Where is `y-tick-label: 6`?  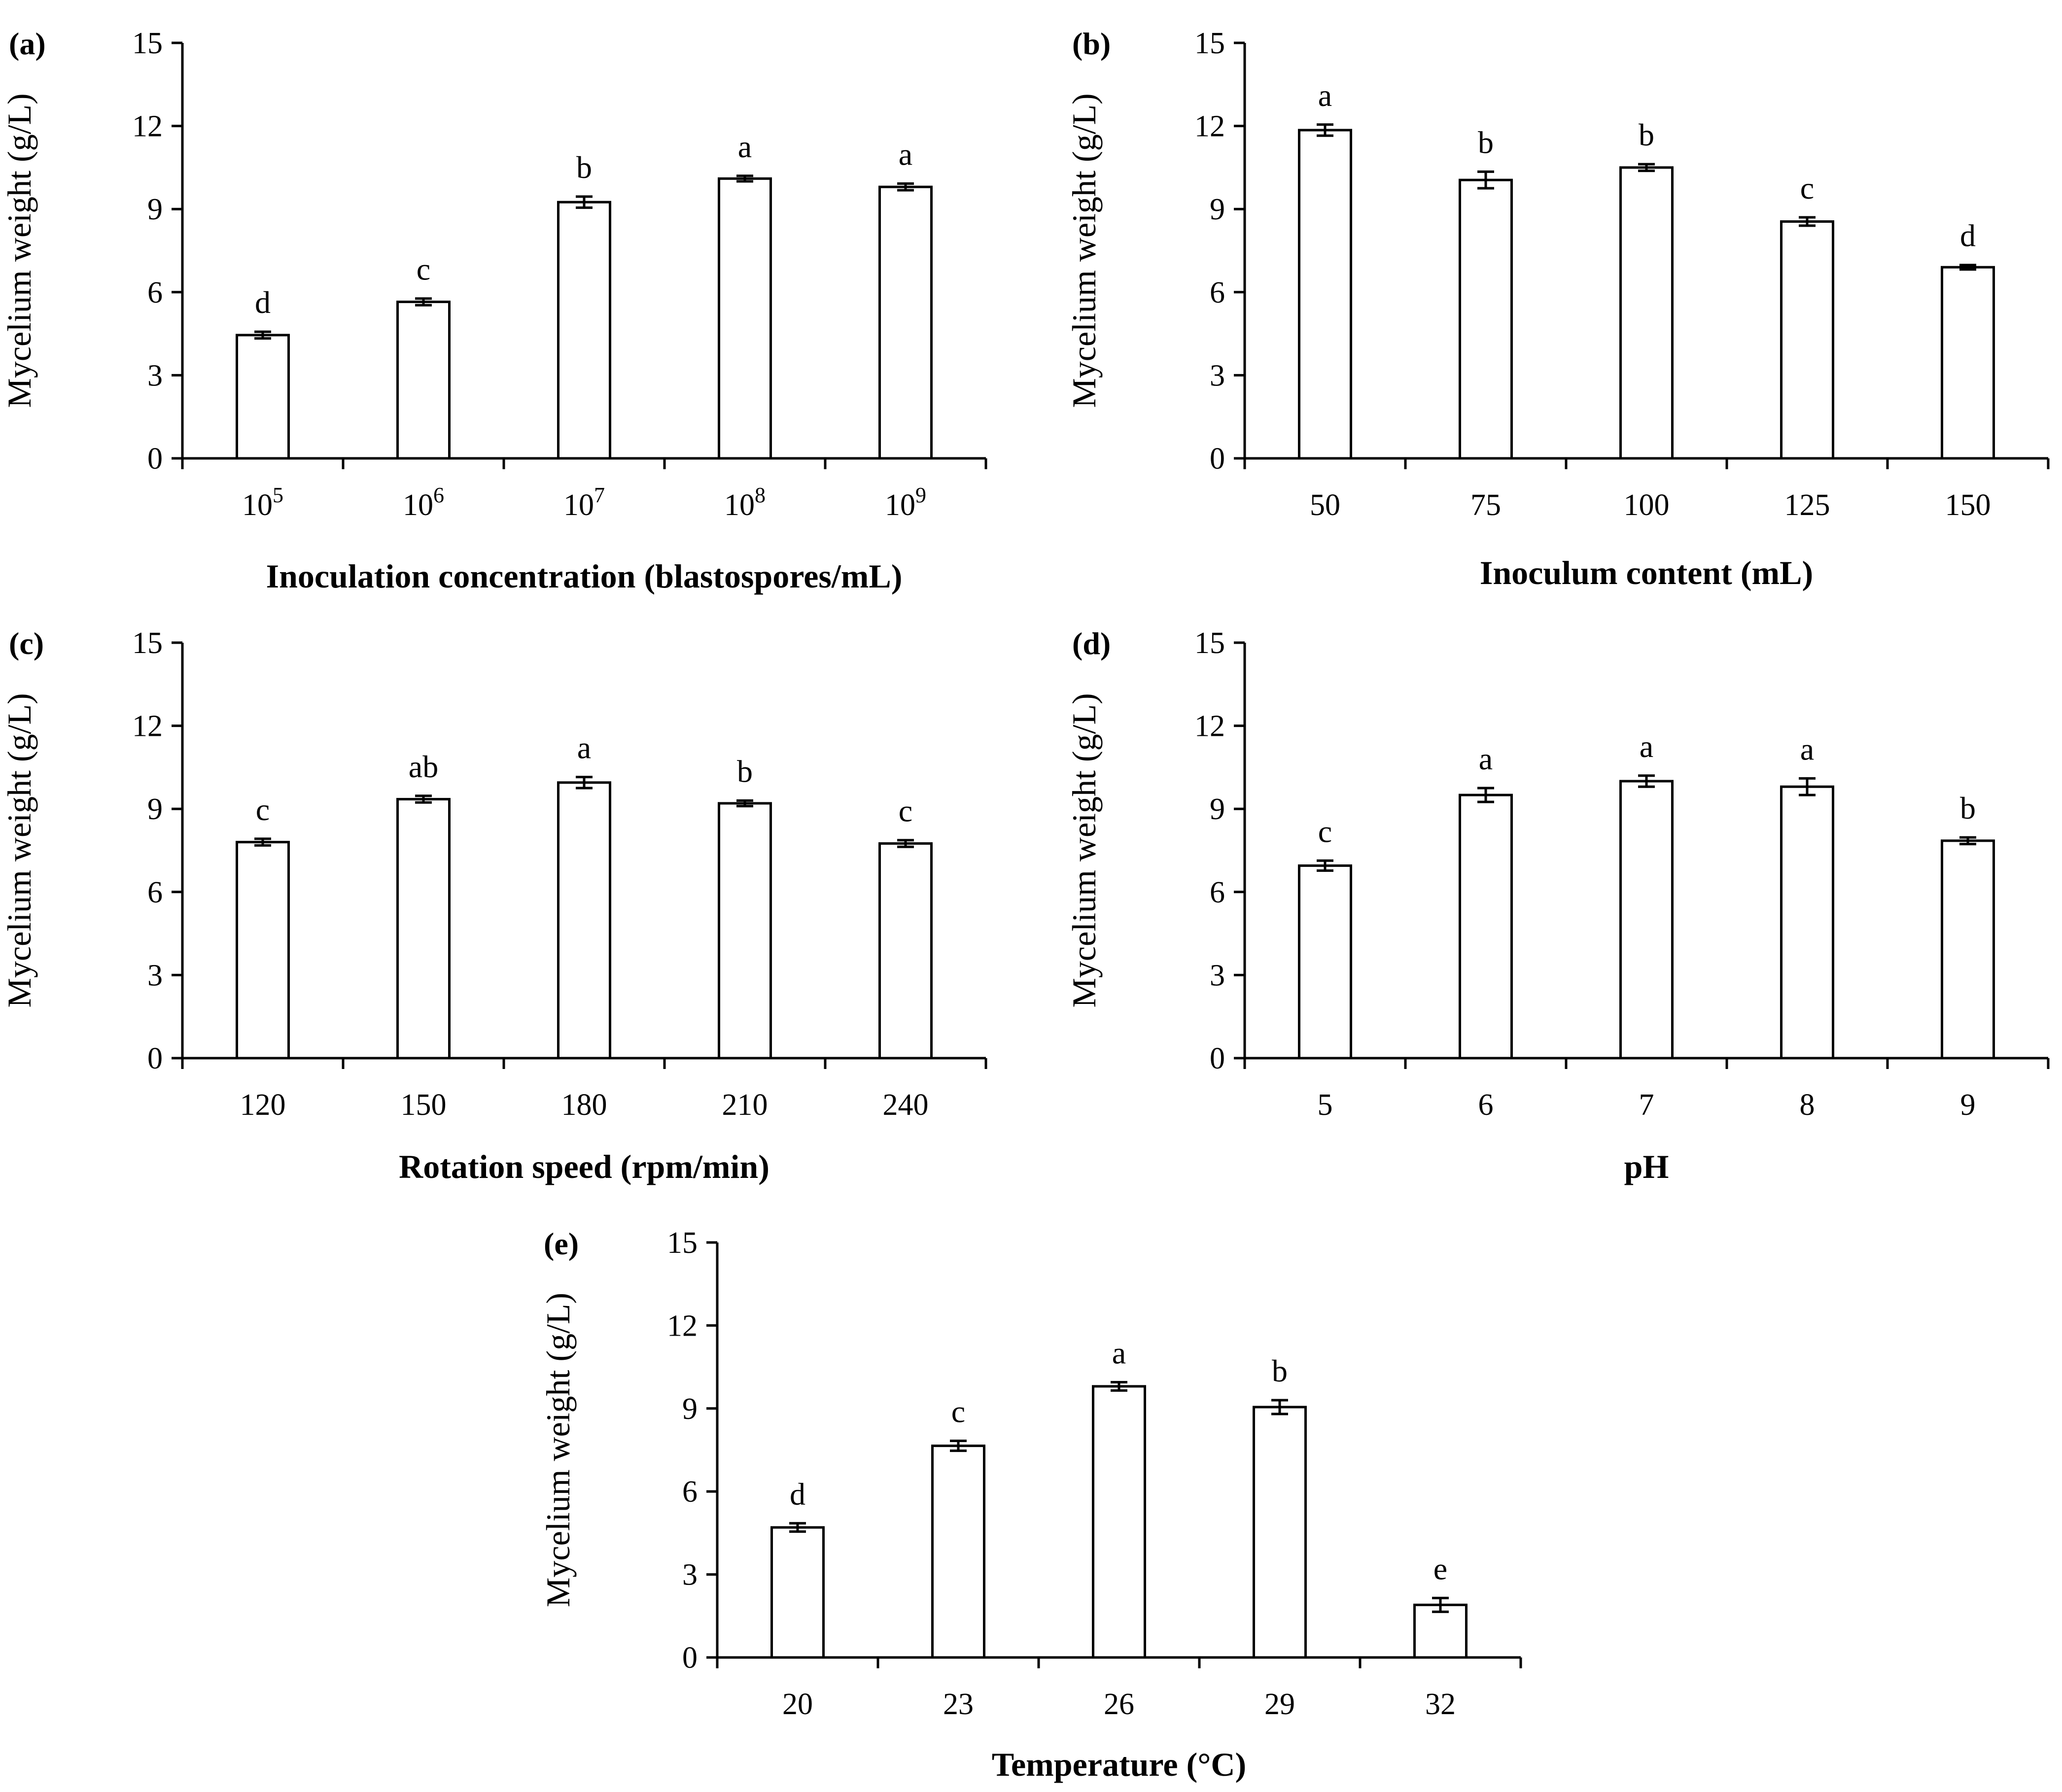
y-tick-label: 6 is located at coordinates (1217, 892).